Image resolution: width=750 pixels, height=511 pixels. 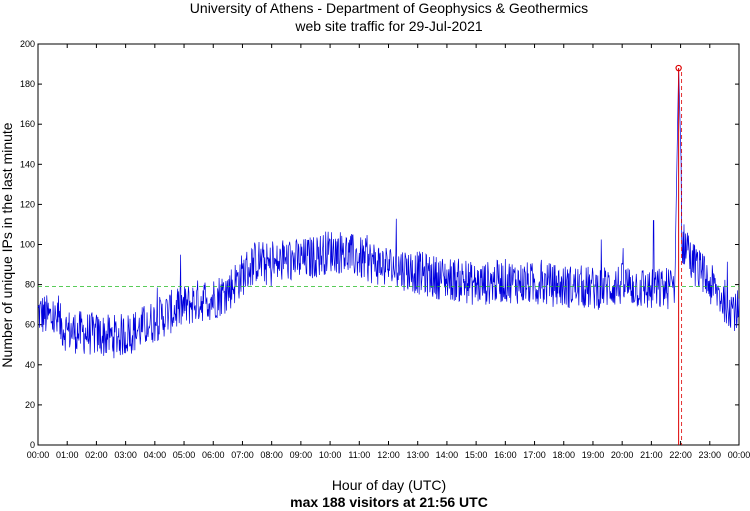 What do you see at coordinates (389, 502) in the screenshot?
I see `max-visitors-note: max 188 visitors at 21:56 UTC` at bounding box center [389, 502].